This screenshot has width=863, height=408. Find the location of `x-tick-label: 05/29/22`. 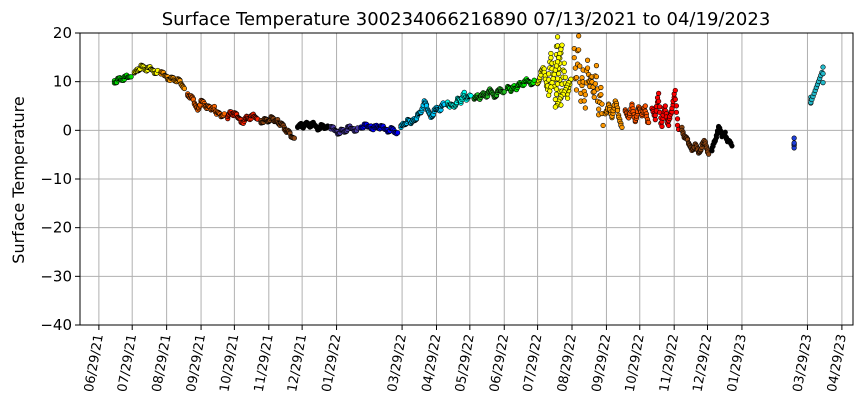

x-tick-label: 05/29/22 is located at coordinates (465, 363).